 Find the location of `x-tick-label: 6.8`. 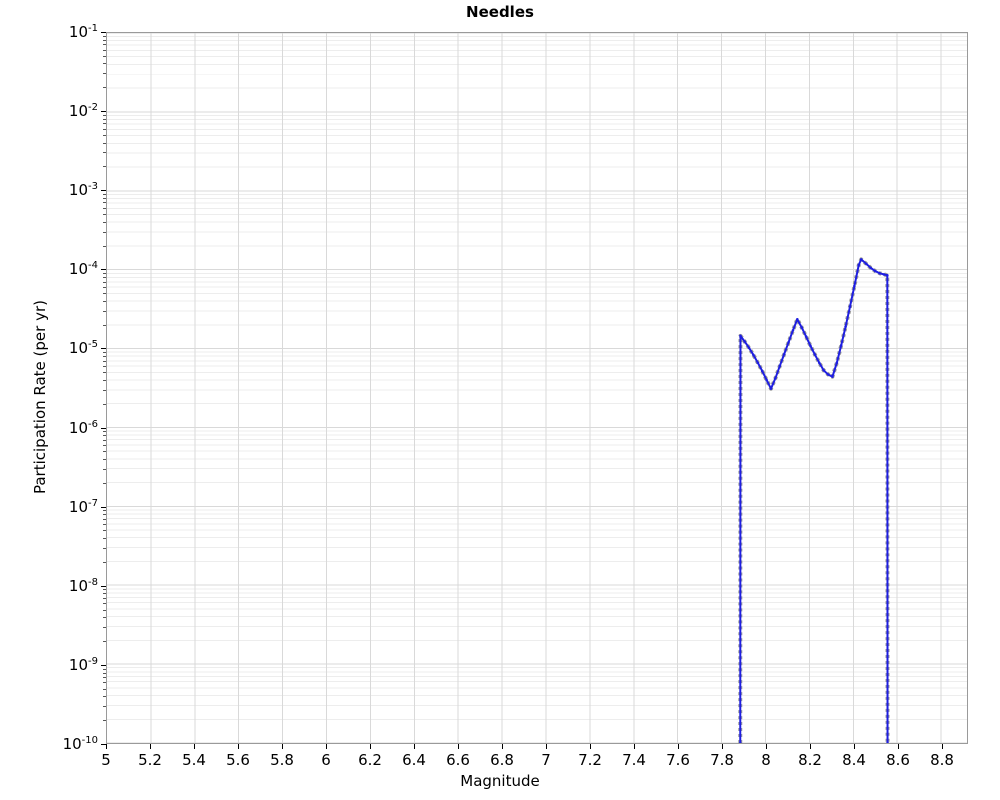

x-tick-label: 6.8 is located at coordinates (502, 760).